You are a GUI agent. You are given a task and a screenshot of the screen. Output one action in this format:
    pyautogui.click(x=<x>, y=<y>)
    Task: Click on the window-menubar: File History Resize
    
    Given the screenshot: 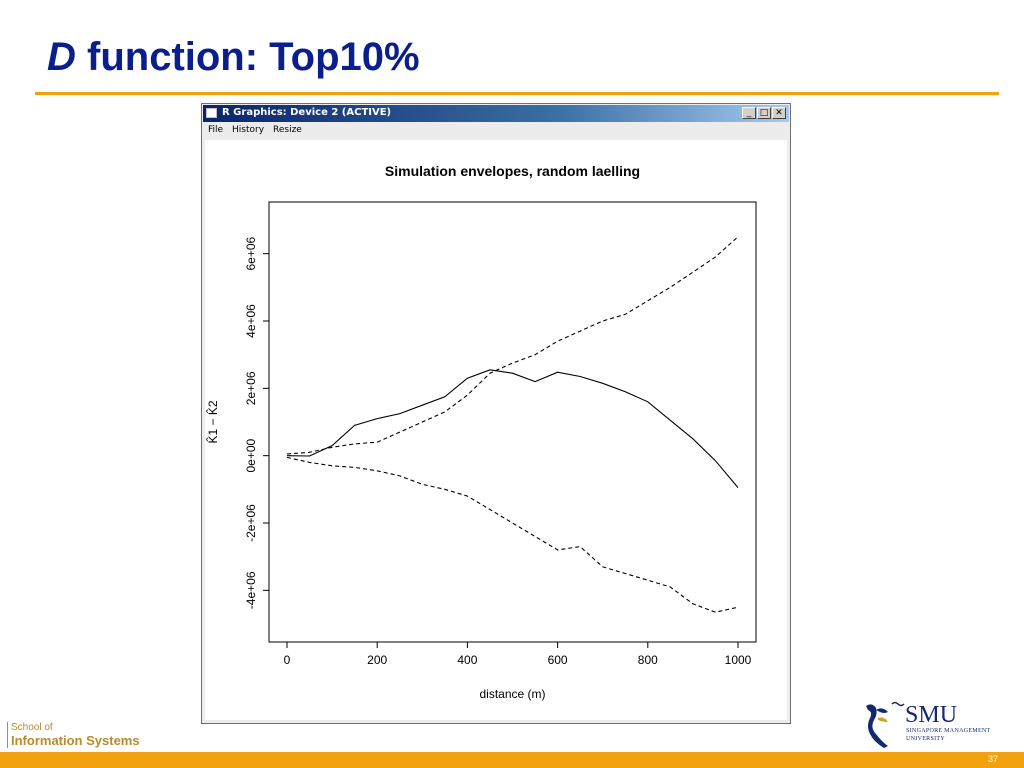 What is the action you would take?
    pyautogui.click(x=496, y=131)
    